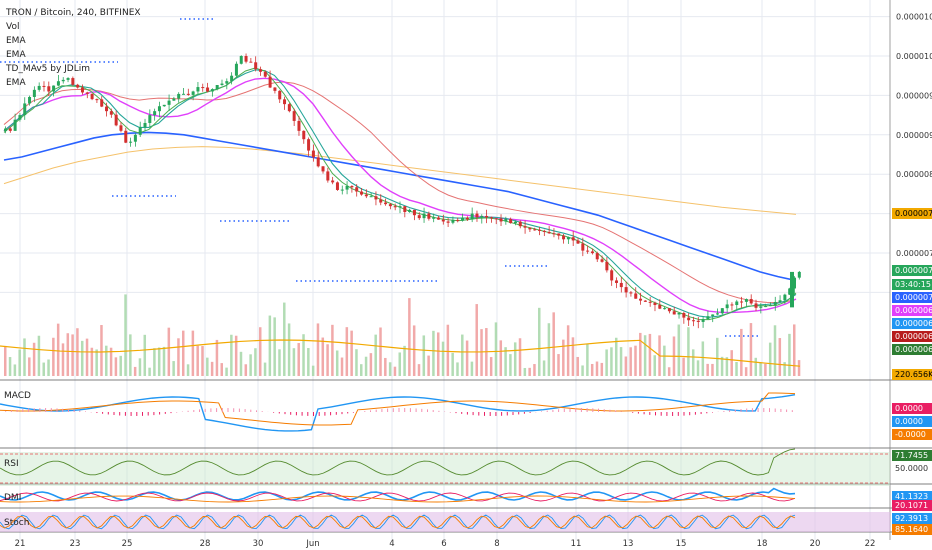 Image resolution: width=932 pixels, height=550 pixels. I want to click on price-tick-label: 0.00000850, so click(914, 174).